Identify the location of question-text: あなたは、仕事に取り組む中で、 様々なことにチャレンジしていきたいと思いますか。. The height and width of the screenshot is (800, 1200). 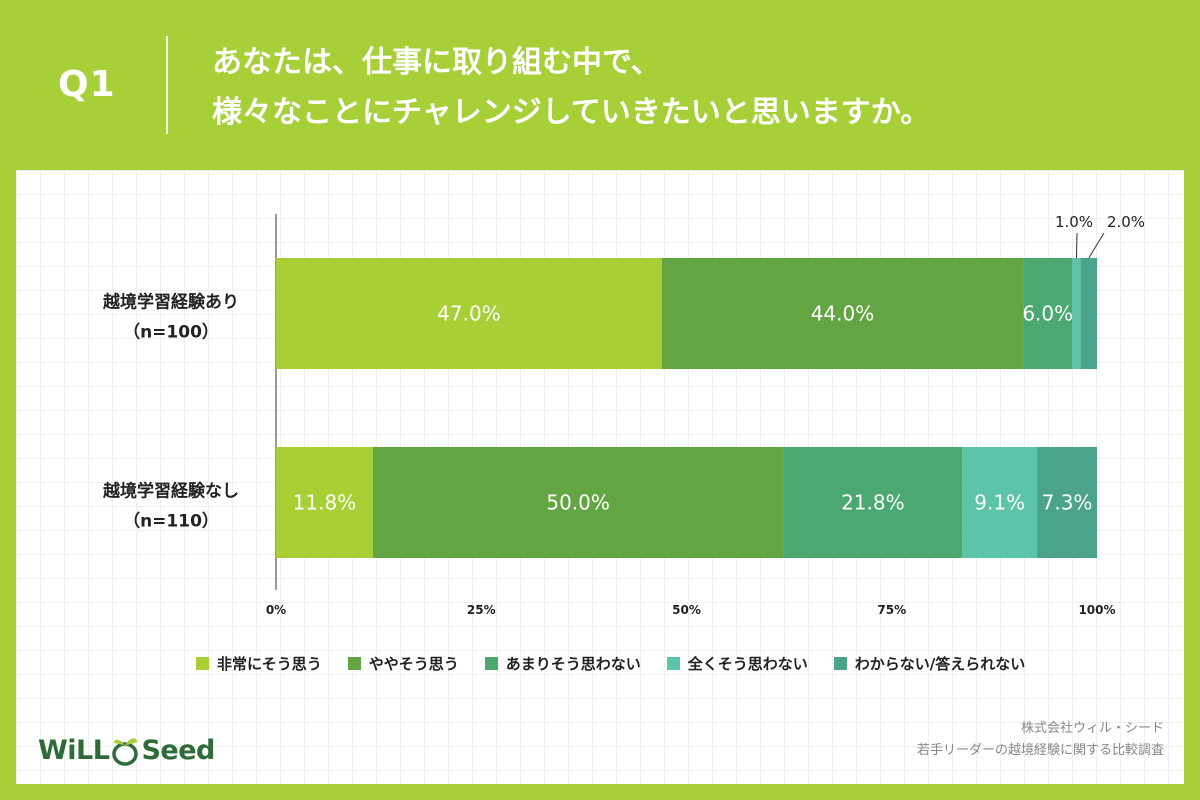
(692, 88).